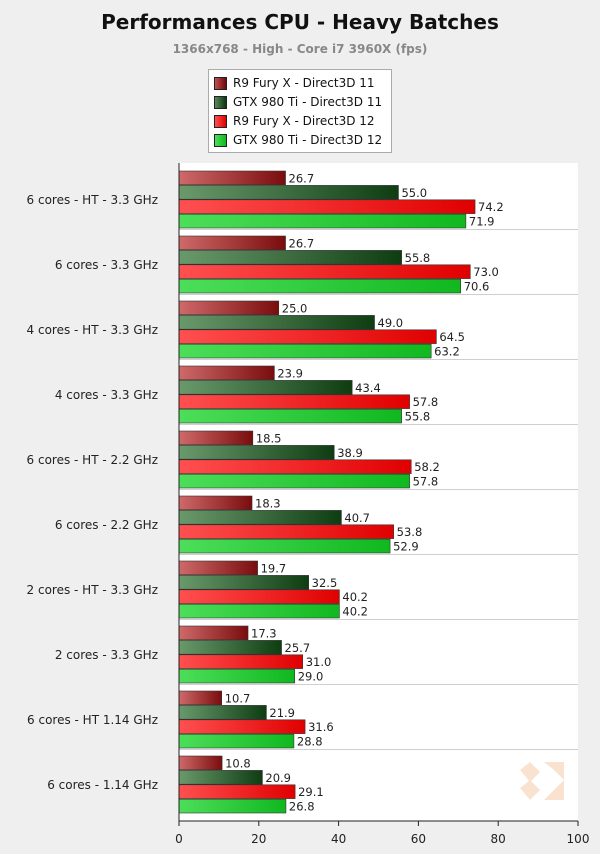 Image resolution: width=600 pixels, height=854 pixels. What do you see at coordinates (220, 83) in the screenshot?
I see `legend-swatch-r9-d3d11` at bounding box center [220, 83].